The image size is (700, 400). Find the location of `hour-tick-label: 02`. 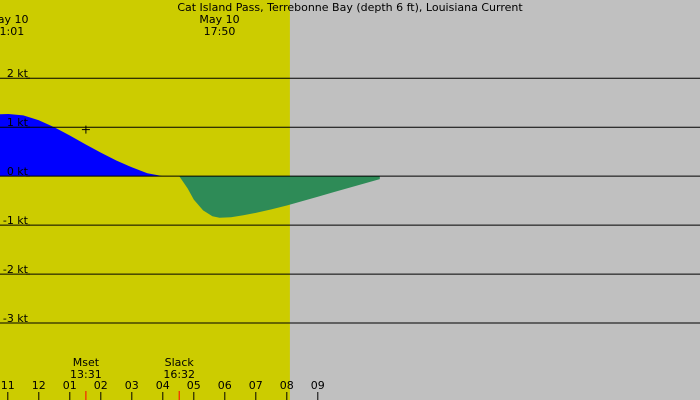

hour-tick-label: 02 is located at coordinates (101, 385).